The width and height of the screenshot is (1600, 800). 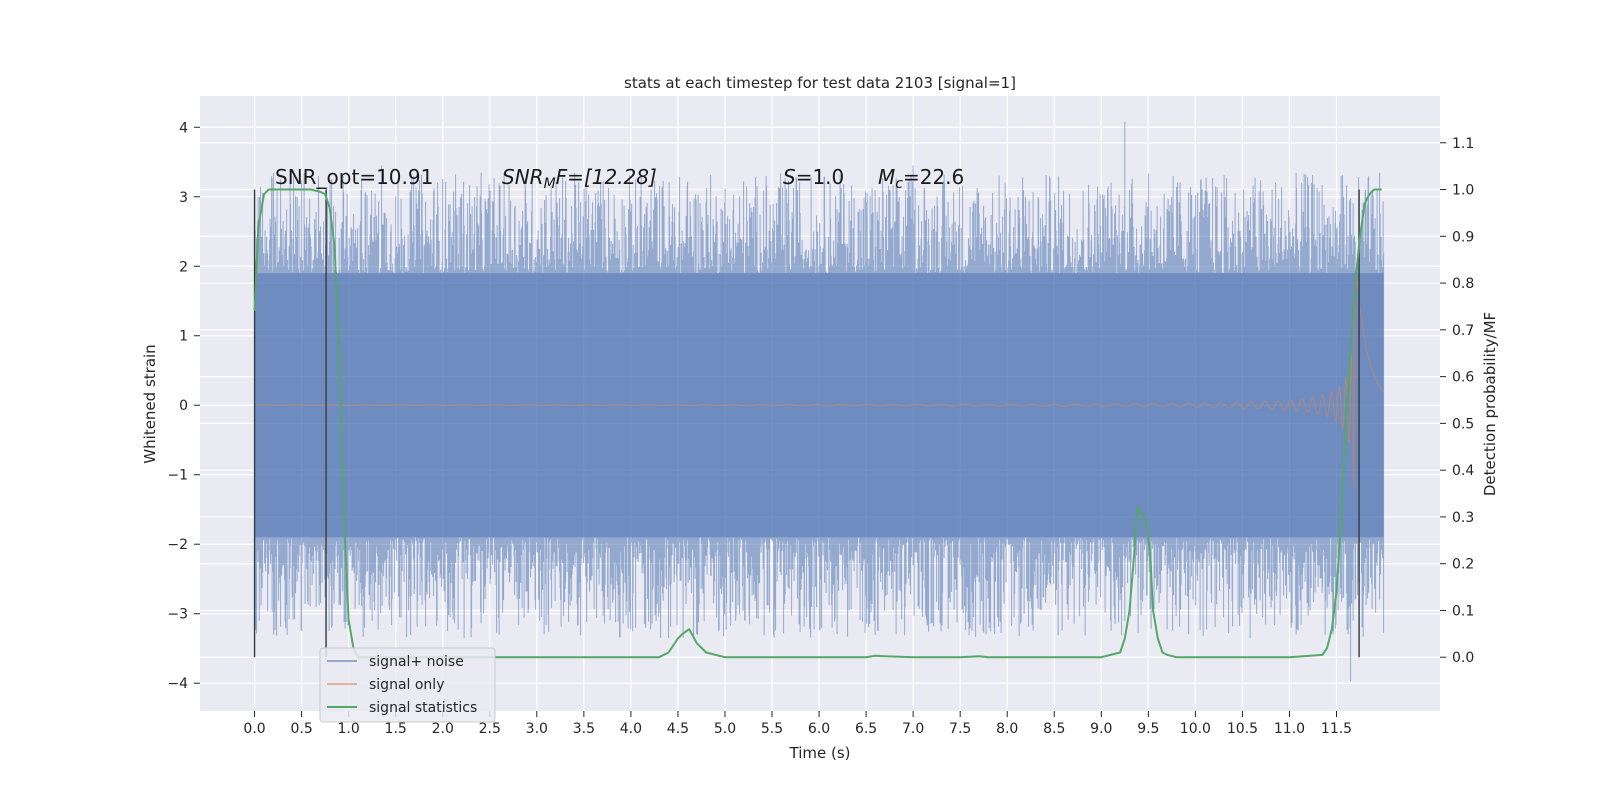 I want to click on y-tick-label: 3, so click(x=183, y=198).